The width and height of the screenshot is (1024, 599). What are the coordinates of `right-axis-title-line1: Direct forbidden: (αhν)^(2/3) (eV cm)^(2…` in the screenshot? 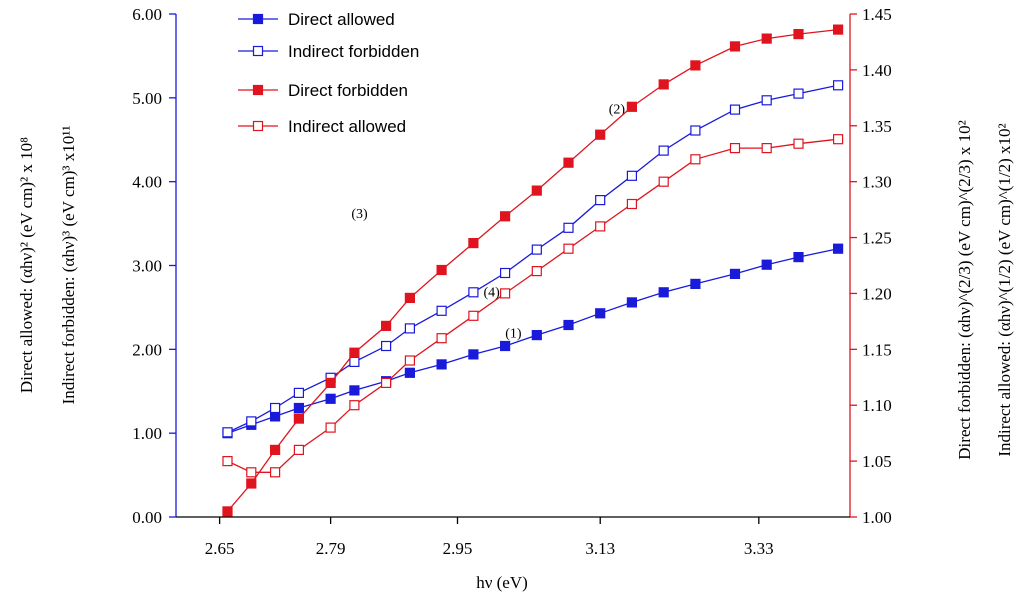 It's located at (964, 289).